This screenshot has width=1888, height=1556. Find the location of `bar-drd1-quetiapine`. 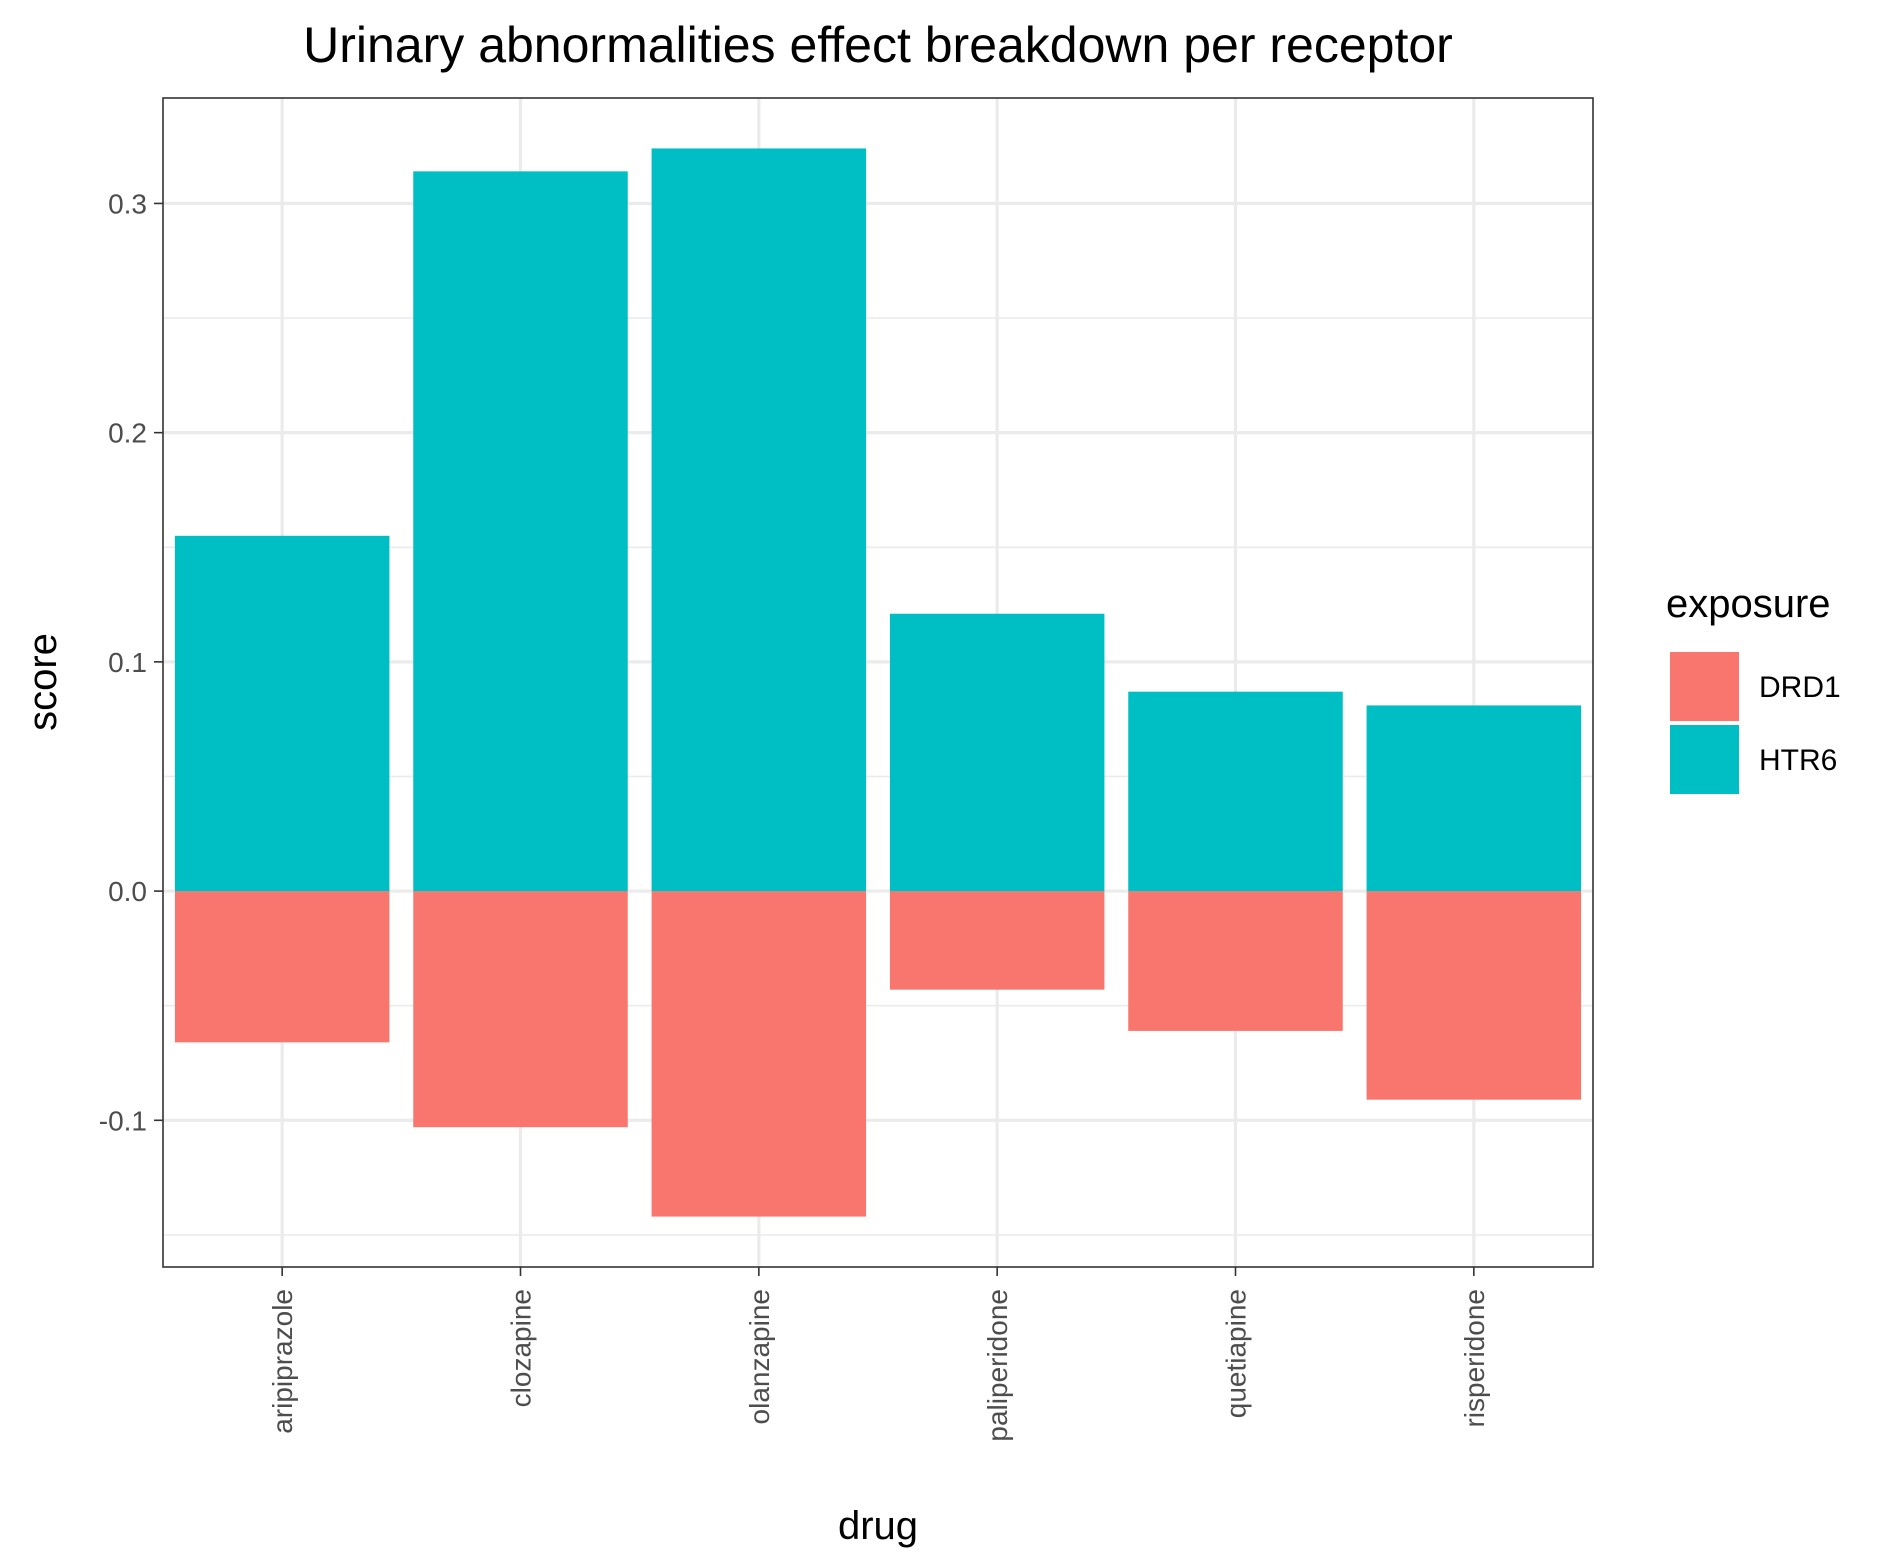

bar-drd1-quetiapine is located at coordinates (1235, 961).